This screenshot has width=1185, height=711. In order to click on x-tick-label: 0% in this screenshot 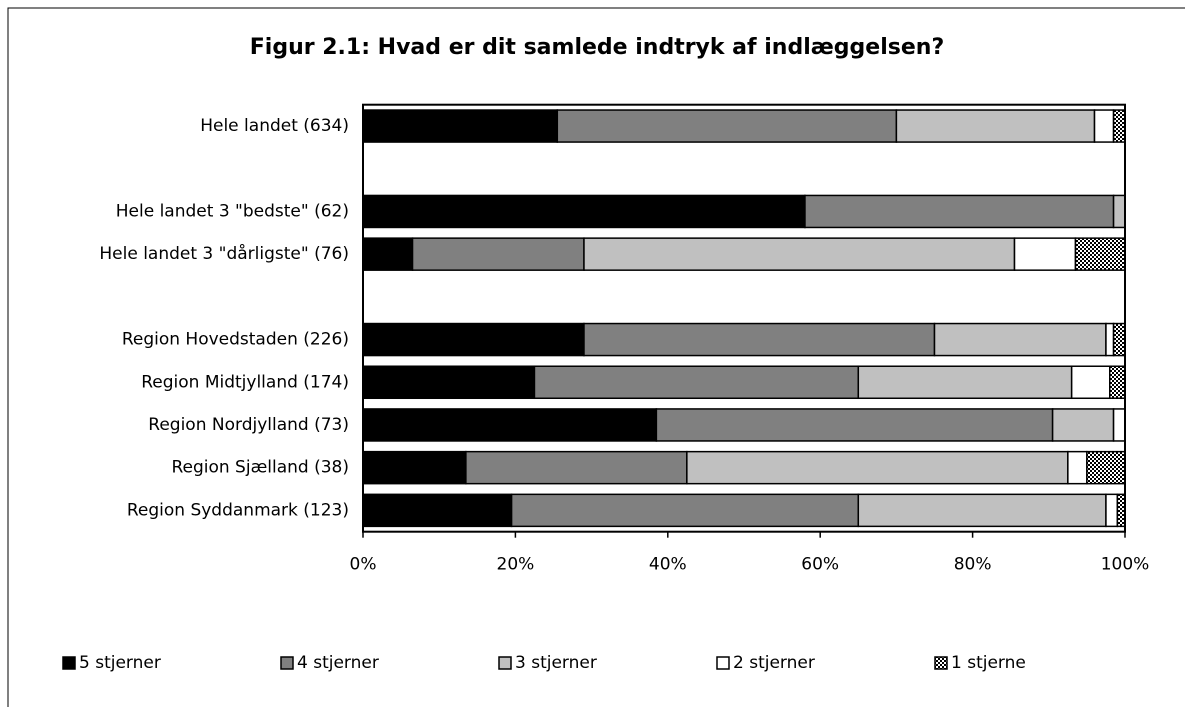, I will do `click(363, 565)`.